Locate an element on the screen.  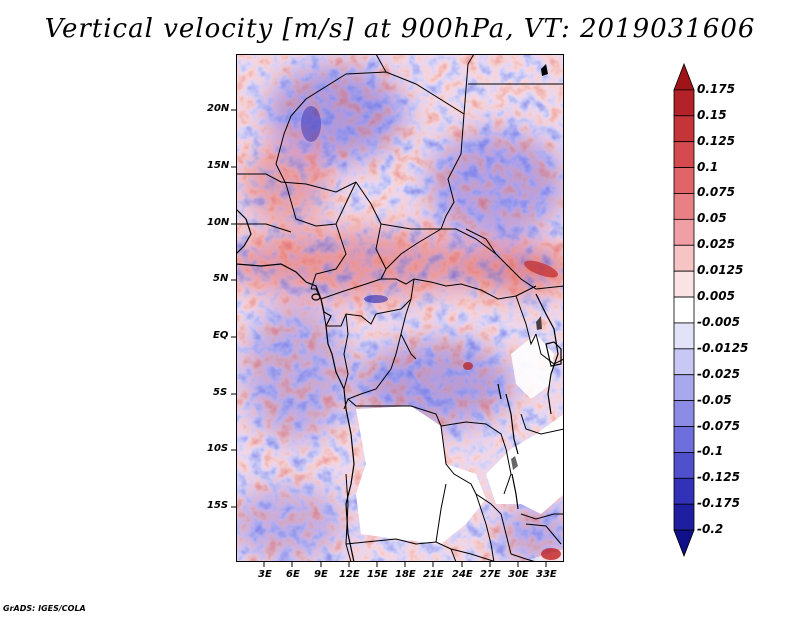
lat-label-10n: 10N is located at coordinates (218, 222).